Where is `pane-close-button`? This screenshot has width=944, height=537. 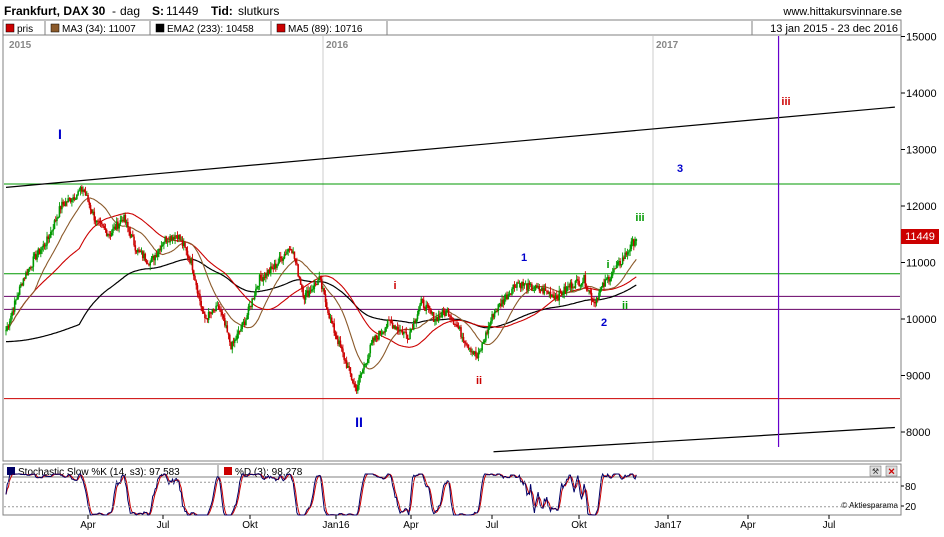
pane-close-button is located at coordinates (891, 471).